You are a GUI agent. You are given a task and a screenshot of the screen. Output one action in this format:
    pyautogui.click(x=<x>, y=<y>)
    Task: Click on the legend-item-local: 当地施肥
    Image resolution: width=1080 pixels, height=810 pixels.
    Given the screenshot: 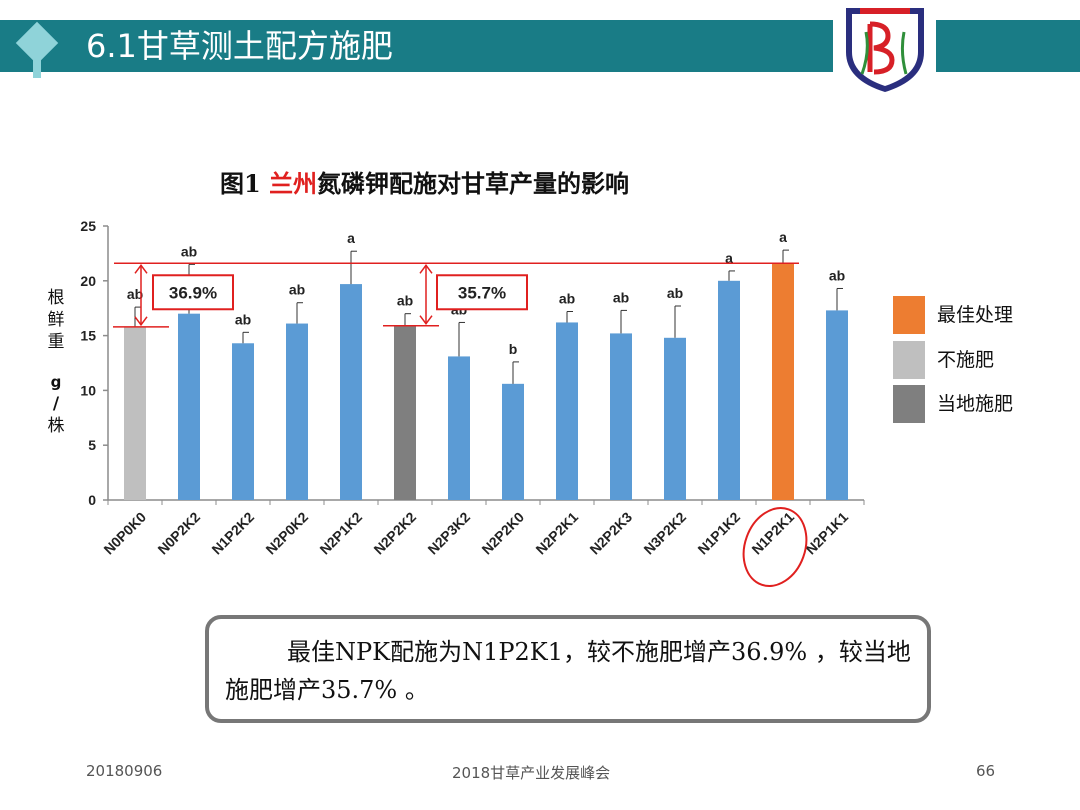 What is the action you would take?
    pyautogui.click(x=963, y=405)
    